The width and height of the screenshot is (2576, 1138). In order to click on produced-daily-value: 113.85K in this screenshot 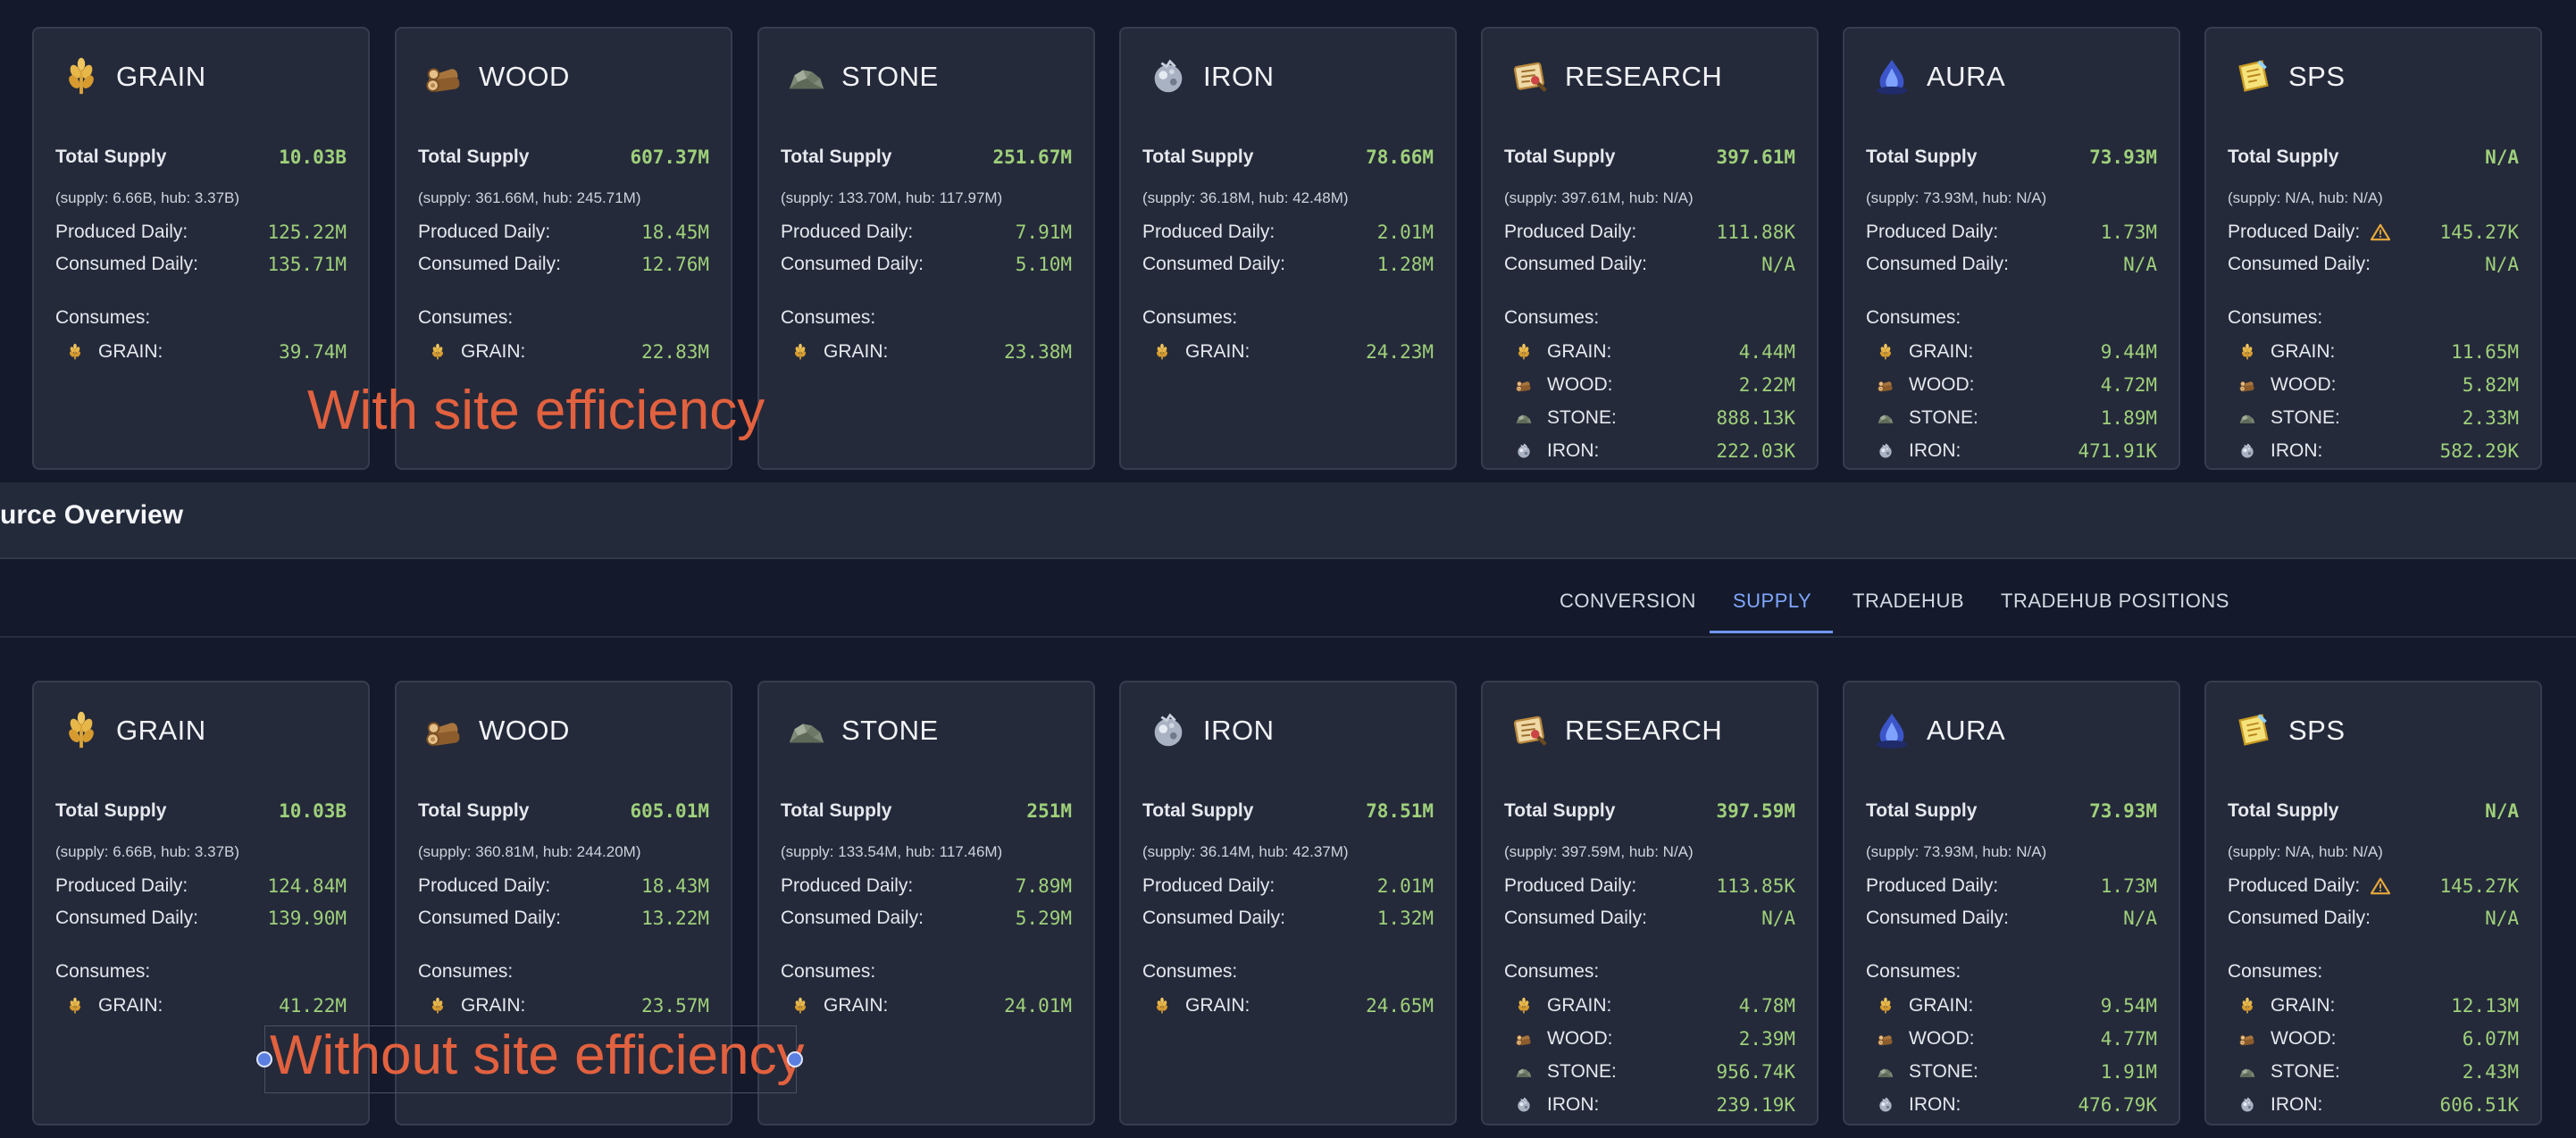, I will do `click(1756, 886)`.